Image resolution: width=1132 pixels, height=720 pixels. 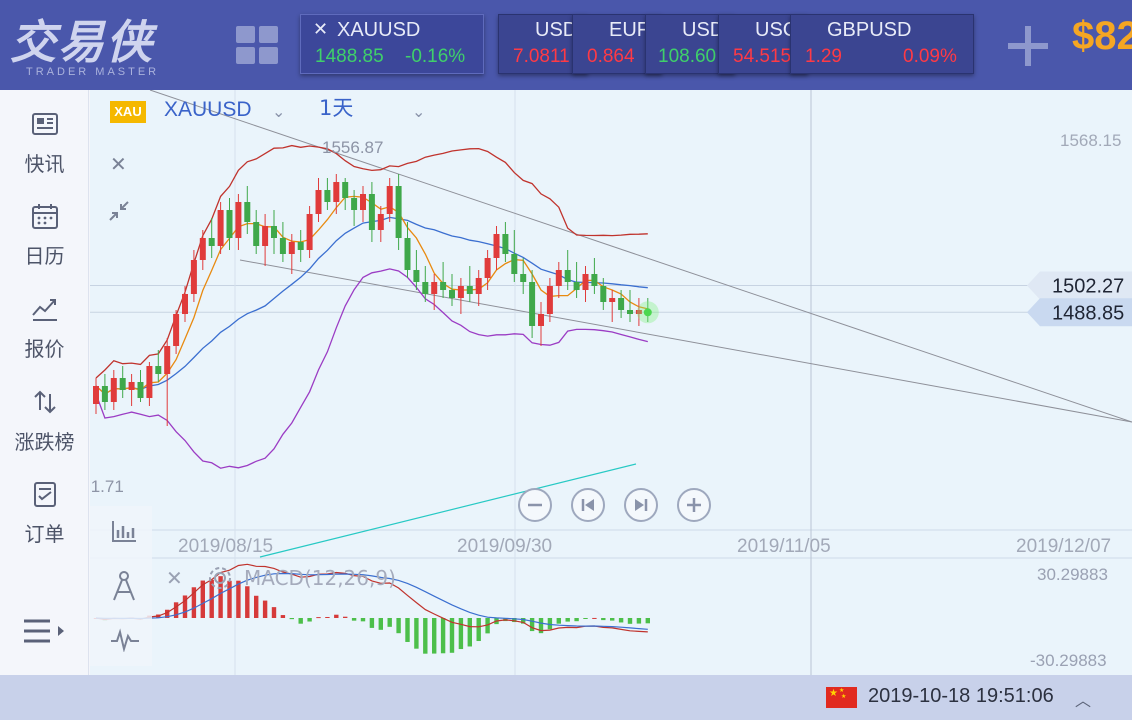 I want to click on price-axis-top-label: 1568.15, so click(x=1090, y=140).